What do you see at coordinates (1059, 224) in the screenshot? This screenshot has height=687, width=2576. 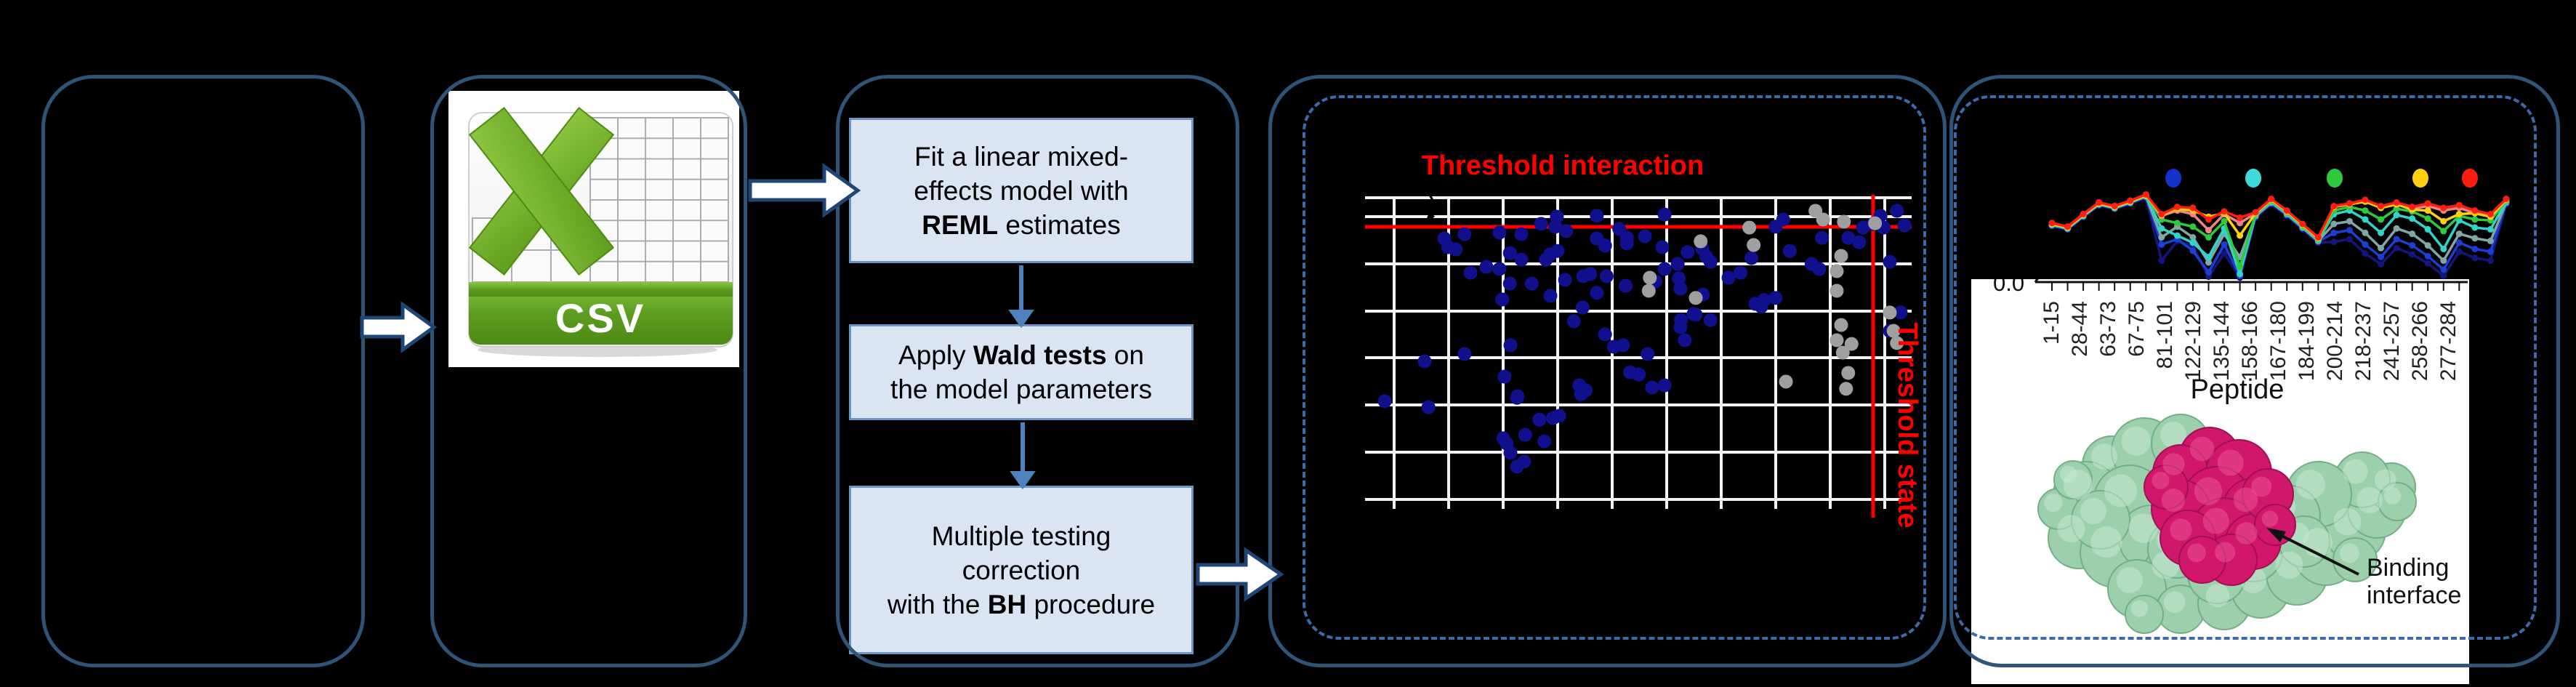 I see `flow-step-text: estimates` at bounding box center [1059, 224].